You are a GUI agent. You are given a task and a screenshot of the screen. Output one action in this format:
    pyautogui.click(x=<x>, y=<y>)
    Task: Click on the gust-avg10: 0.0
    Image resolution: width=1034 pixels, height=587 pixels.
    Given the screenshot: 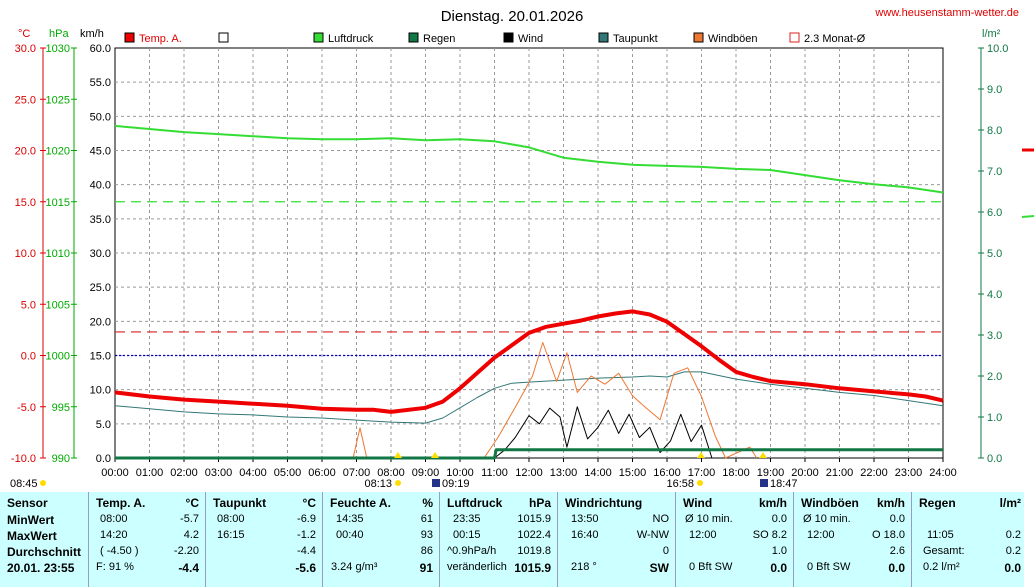 What is the action you would take?
    pyautogui.click(x=897, y=519)
    